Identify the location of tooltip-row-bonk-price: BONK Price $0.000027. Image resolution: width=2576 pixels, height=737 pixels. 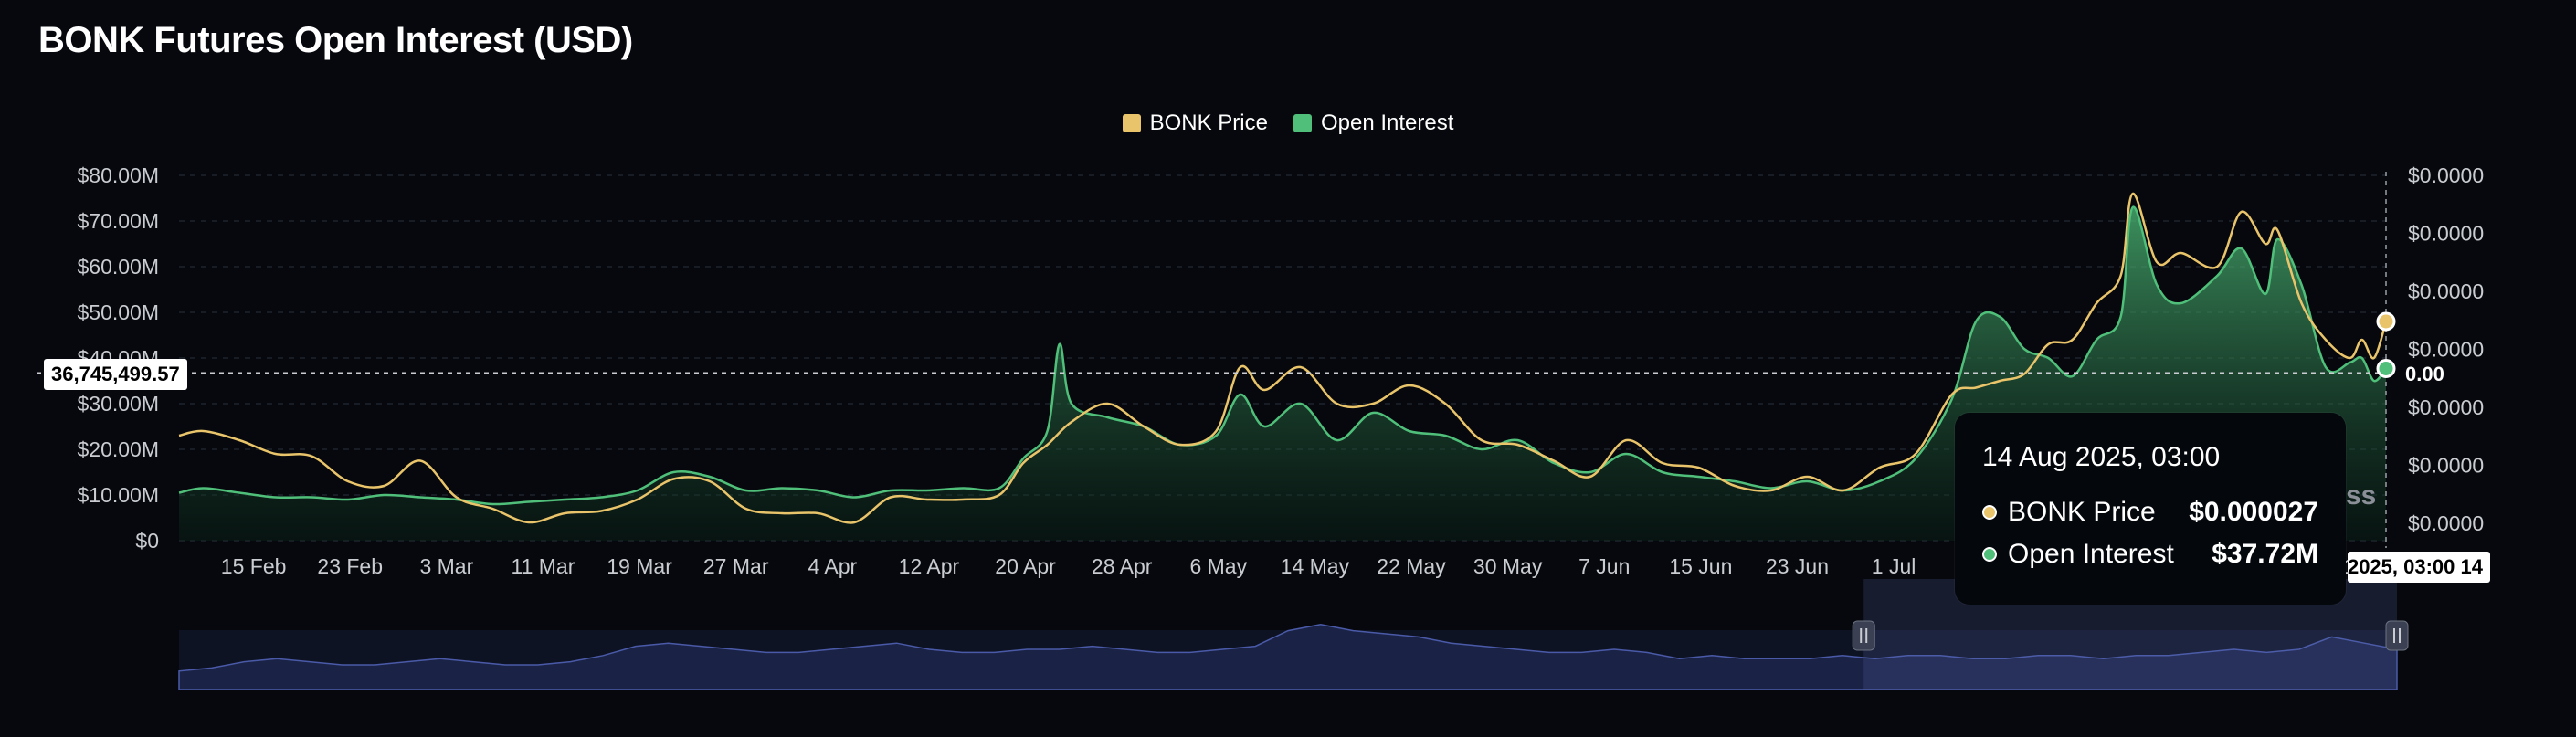
(2150, 512).